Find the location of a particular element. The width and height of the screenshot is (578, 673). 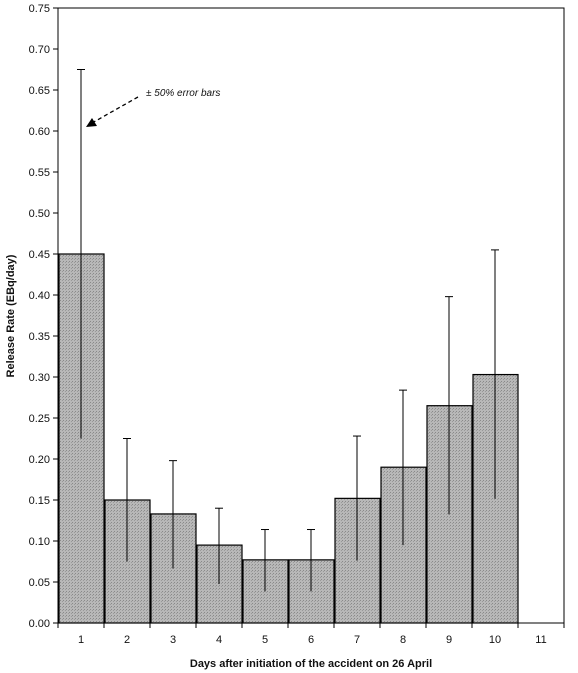

y-tick-label: 0.60 is located at coordinates (39, 132).